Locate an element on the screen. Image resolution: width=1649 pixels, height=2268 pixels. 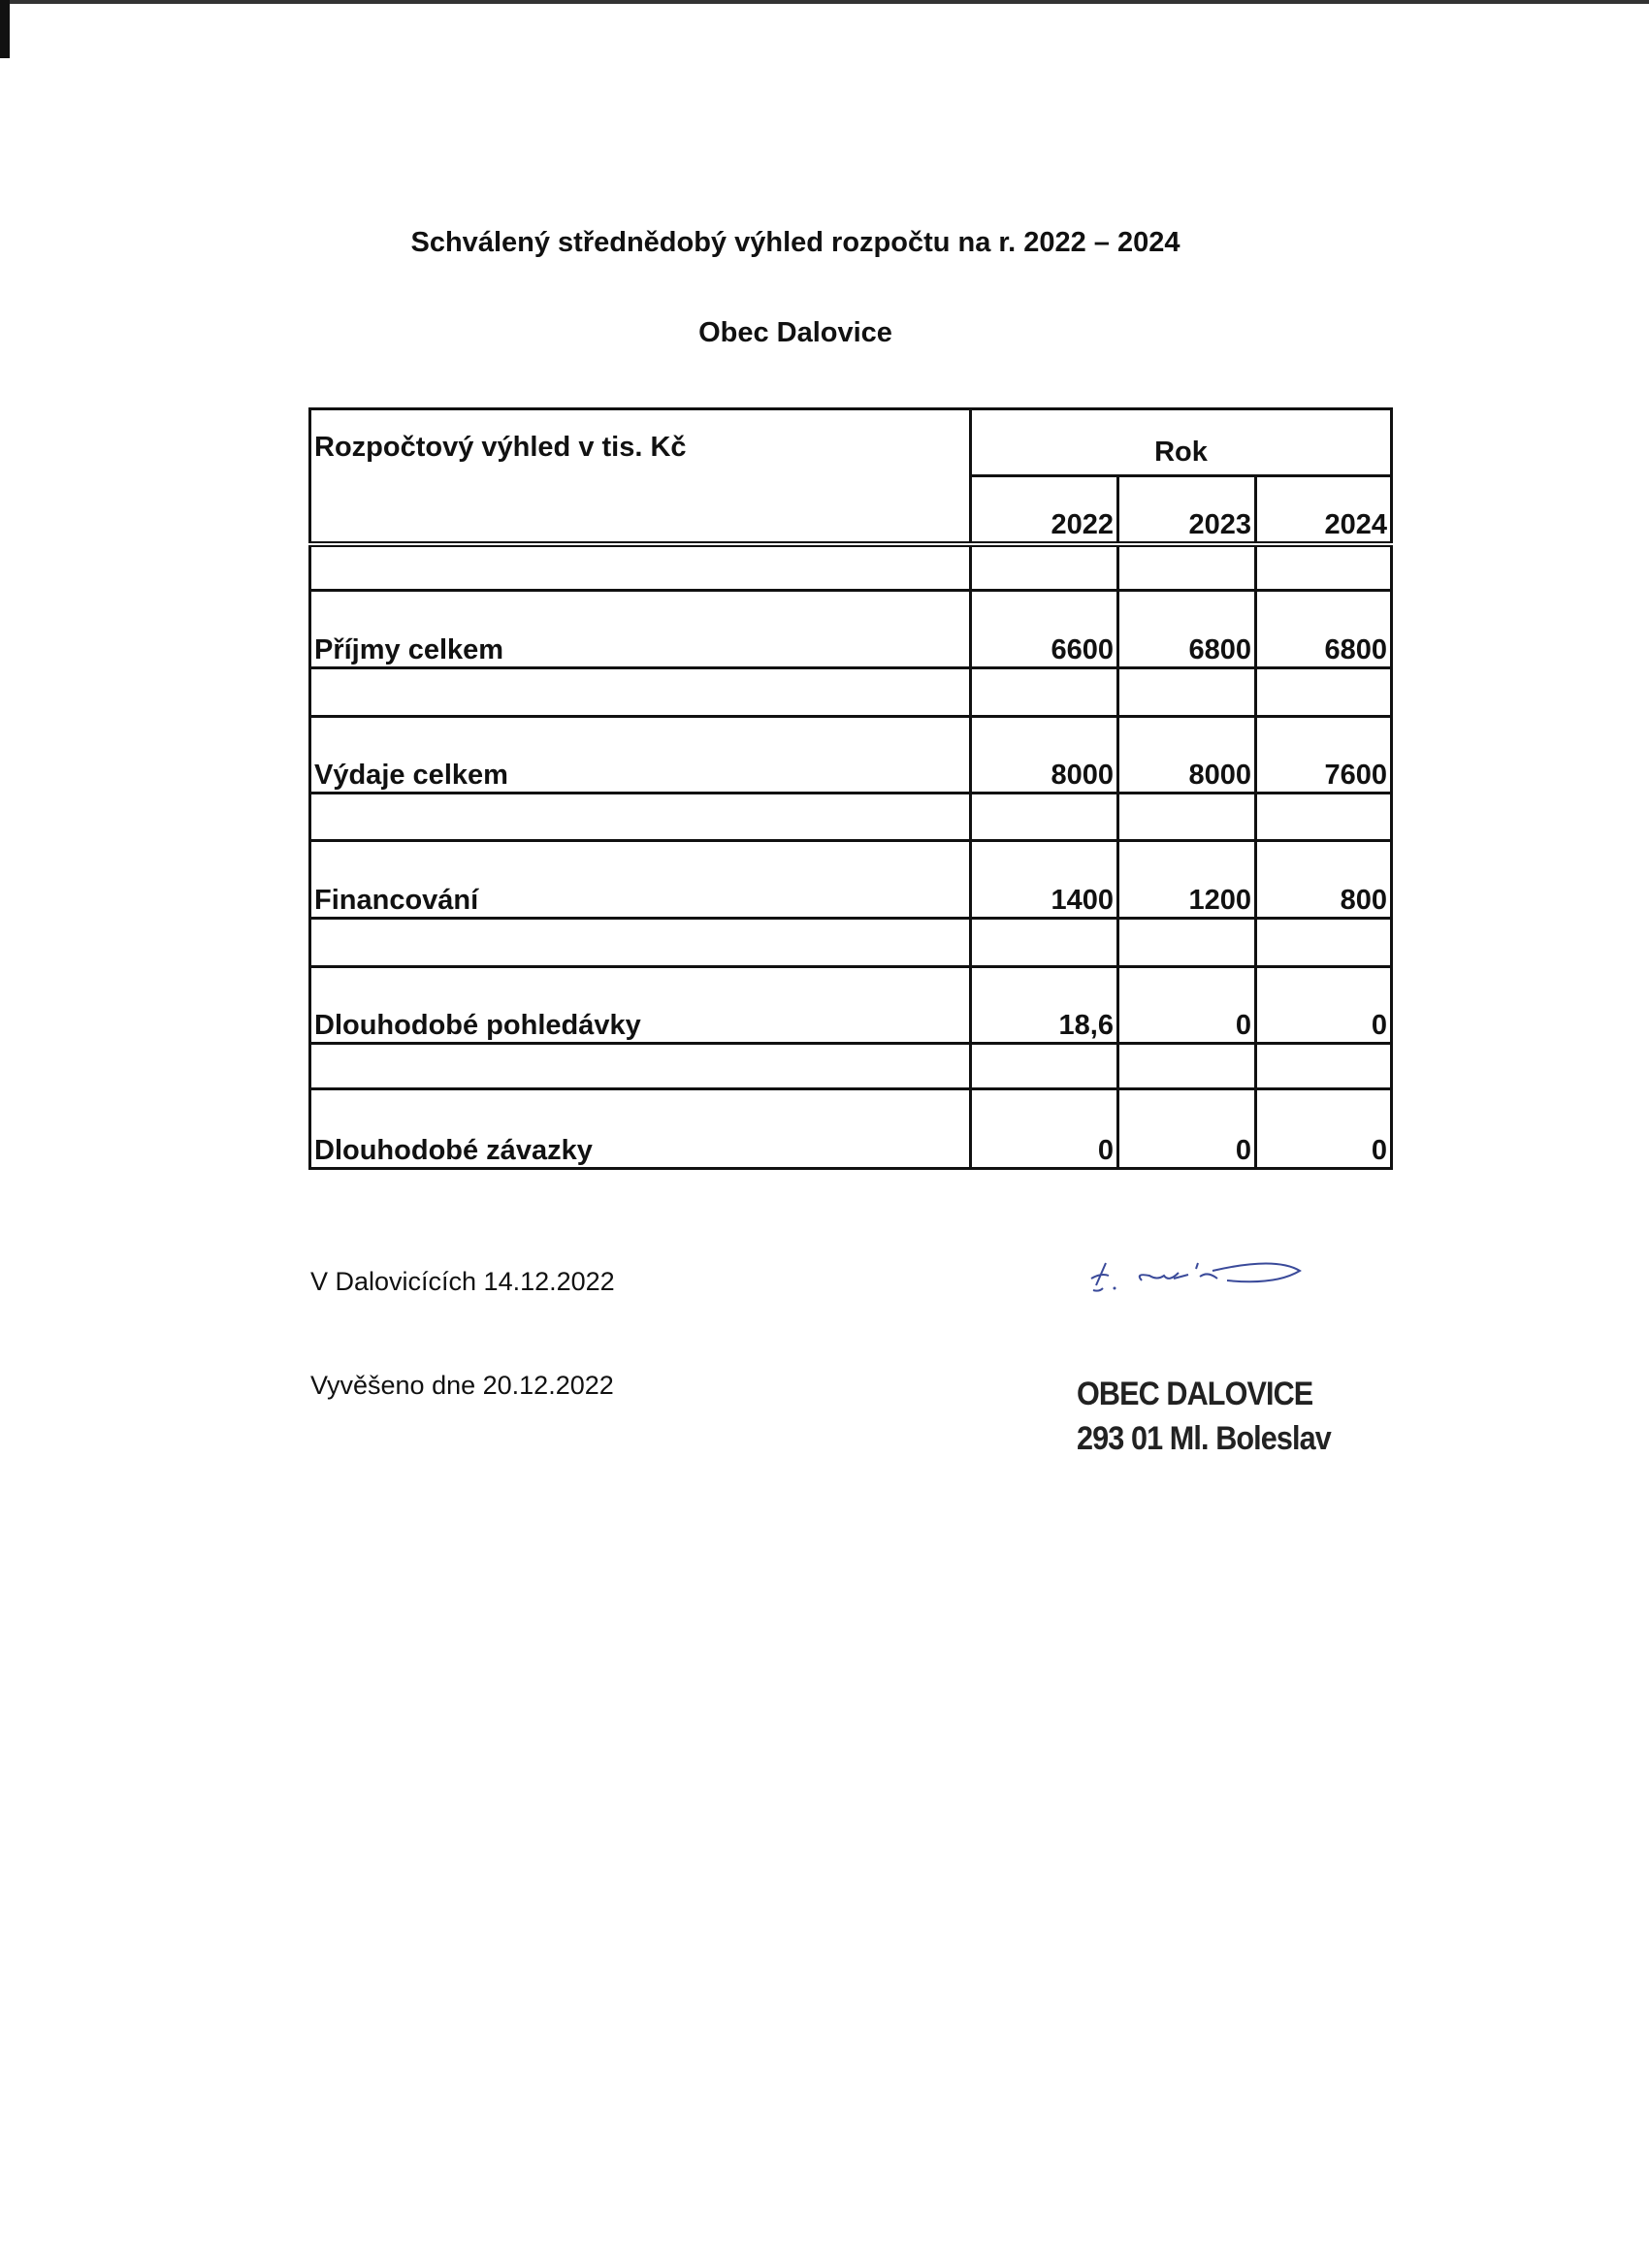
place-date: V Dalovicících 14.12.2022 is located at coordinates (462, 1281).